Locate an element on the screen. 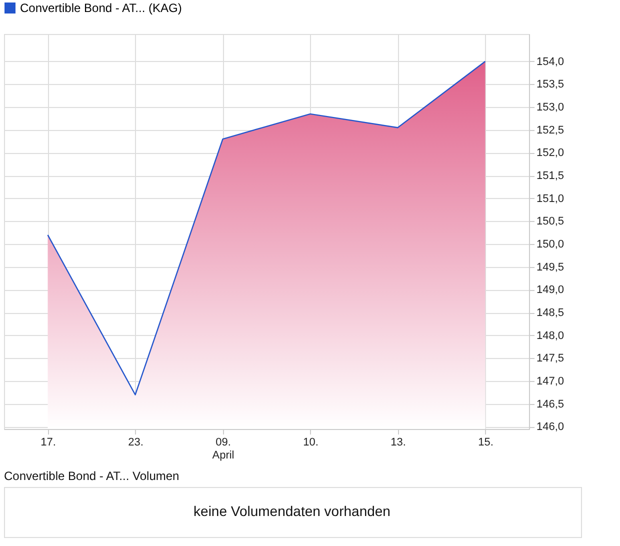 The width and height of the screenshot is (620, 546). x-tick-label: 10. is located at coordinates (310, 442).